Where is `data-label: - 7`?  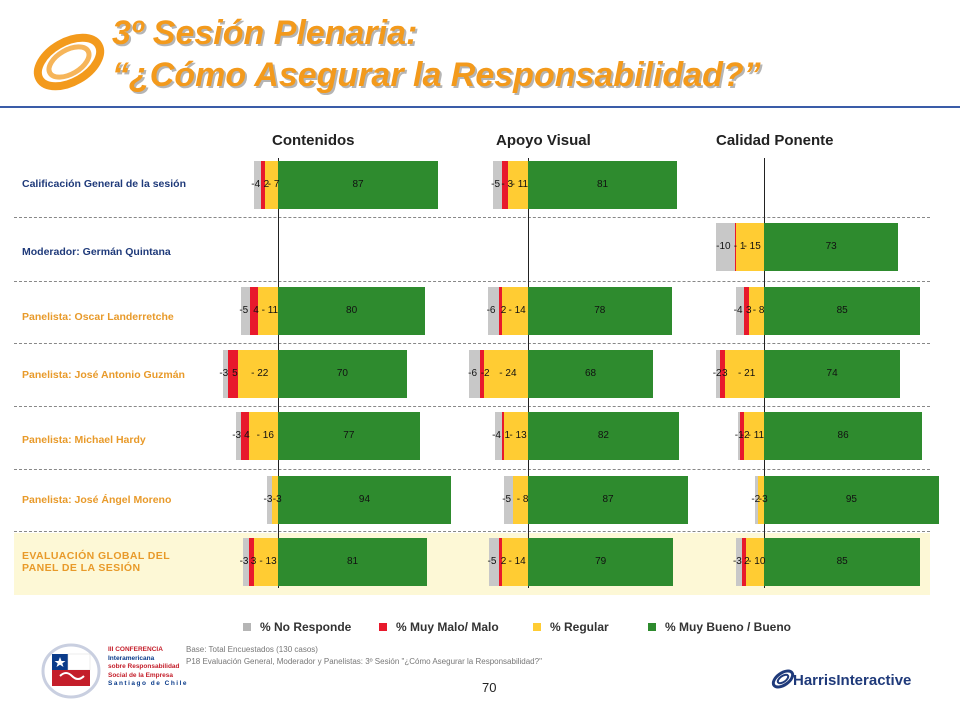
data-label: - 7 is located at coordinates (273, 184).